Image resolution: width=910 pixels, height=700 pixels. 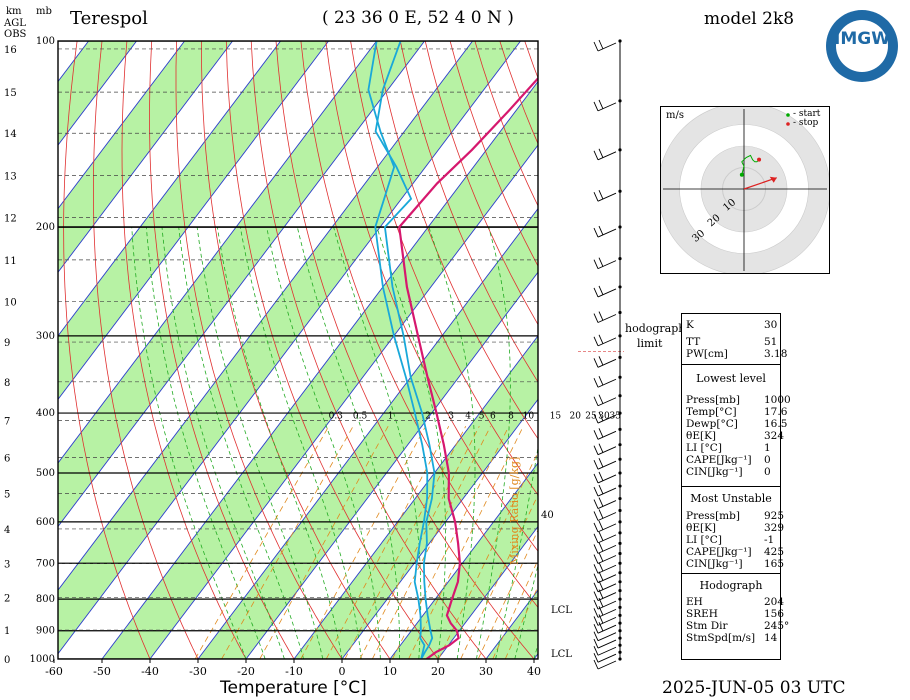 What do you see at coordinates (721, 638) in the screenshot?
I see `hodograph-rows-label-3: StmSpd[m/s]` at bounding box center [721, 638].